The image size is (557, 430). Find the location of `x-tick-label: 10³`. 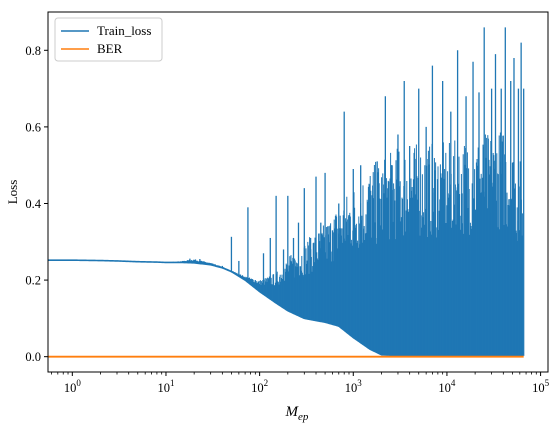

x-tick-label: 10³ is located at coordinates (354, 386).